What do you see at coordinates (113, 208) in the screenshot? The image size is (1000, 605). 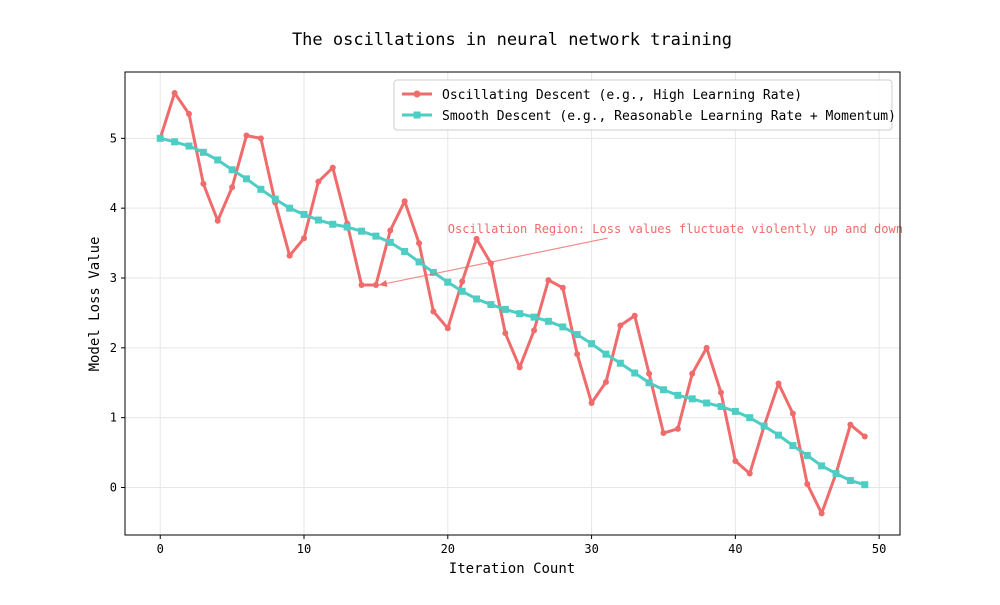 I see `y-tick-label: 4` at bounding box center [113, 208].